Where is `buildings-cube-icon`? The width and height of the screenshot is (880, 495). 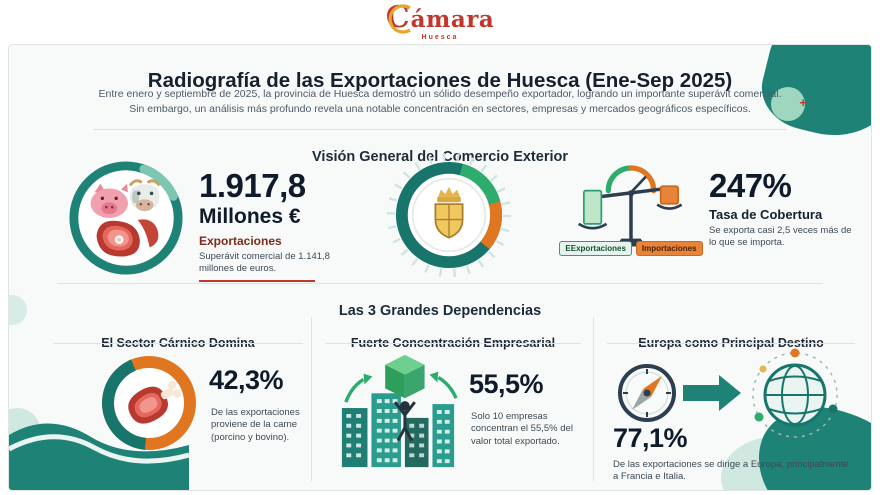
buildings-cube-icon is located at coordinates (399, 411).